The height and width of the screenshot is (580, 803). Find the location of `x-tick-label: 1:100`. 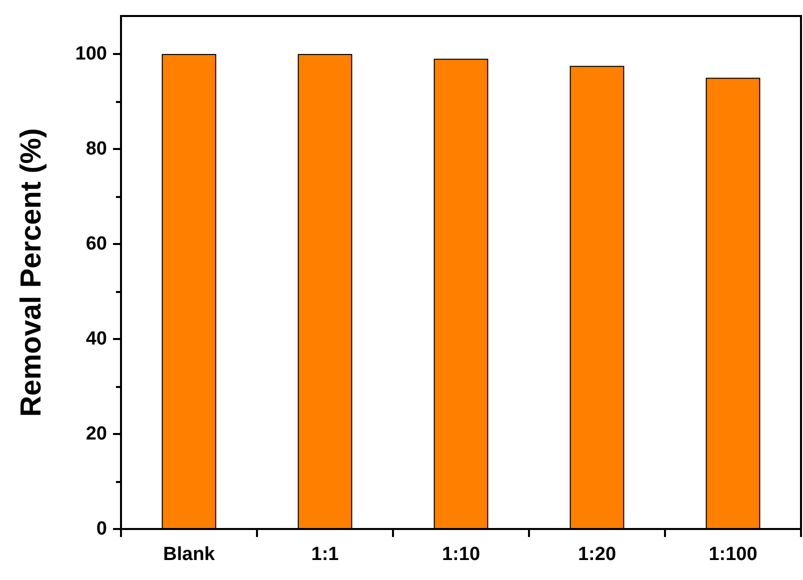

x-tick-label: 1:100 is located at coordinates (733, 554).